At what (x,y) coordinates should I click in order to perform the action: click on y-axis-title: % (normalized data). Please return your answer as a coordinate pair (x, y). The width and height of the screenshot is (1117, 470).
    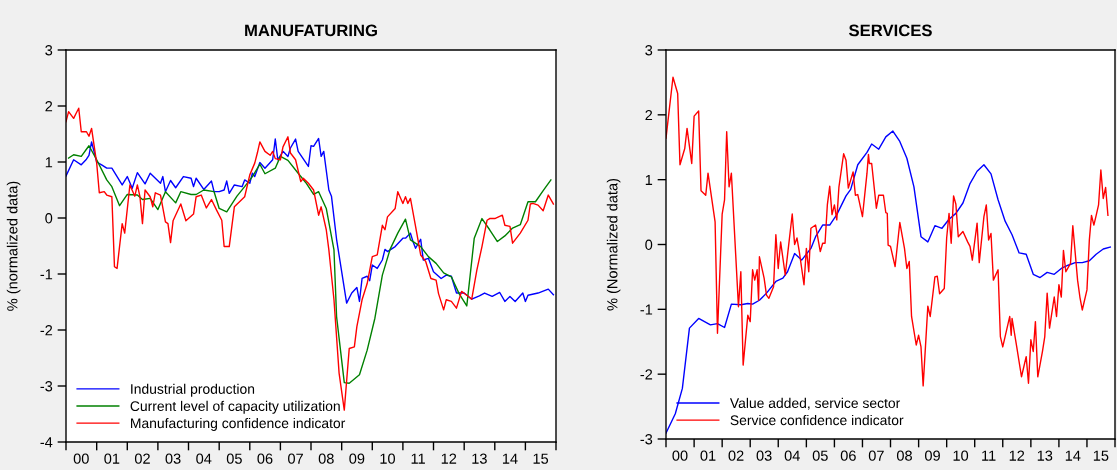
    Looking at the image, I should click on (13, 246).